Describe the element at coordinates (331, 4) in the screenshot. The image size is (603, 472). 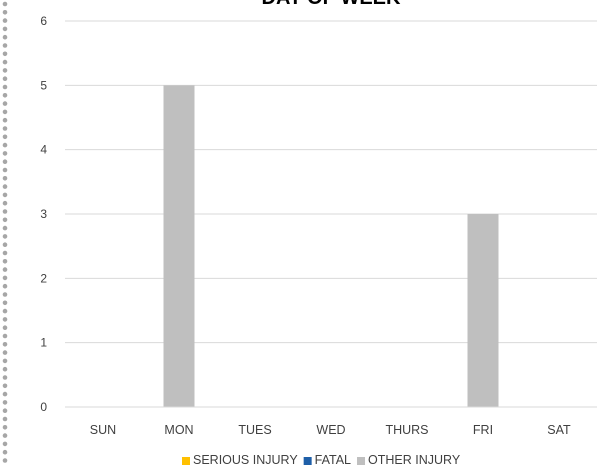
I see `chart-title: DAY OF WEEK` at that location.